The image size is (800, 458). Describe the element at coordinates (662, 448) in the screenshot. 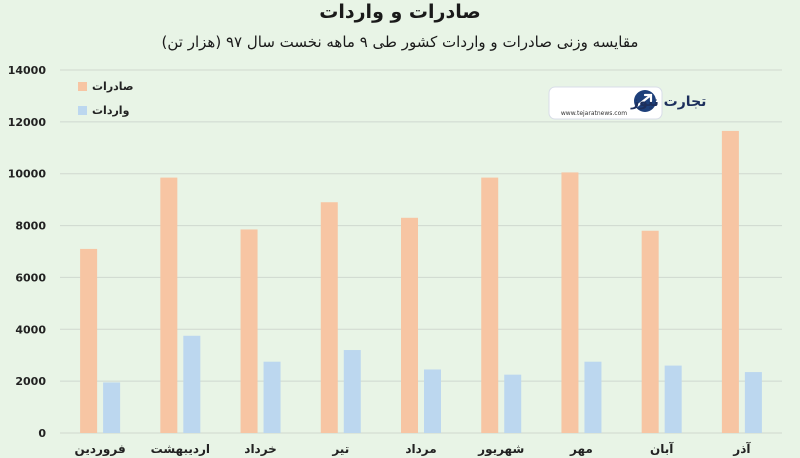

I see `x-tick-label: آبان` at that location.